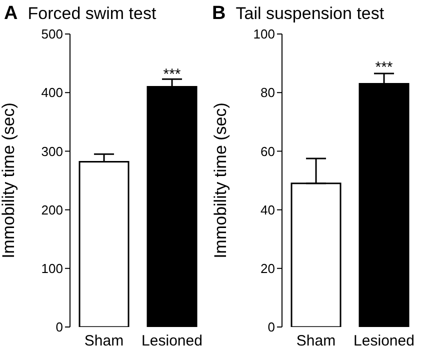  I want to click on text: B, so click(219, 14).